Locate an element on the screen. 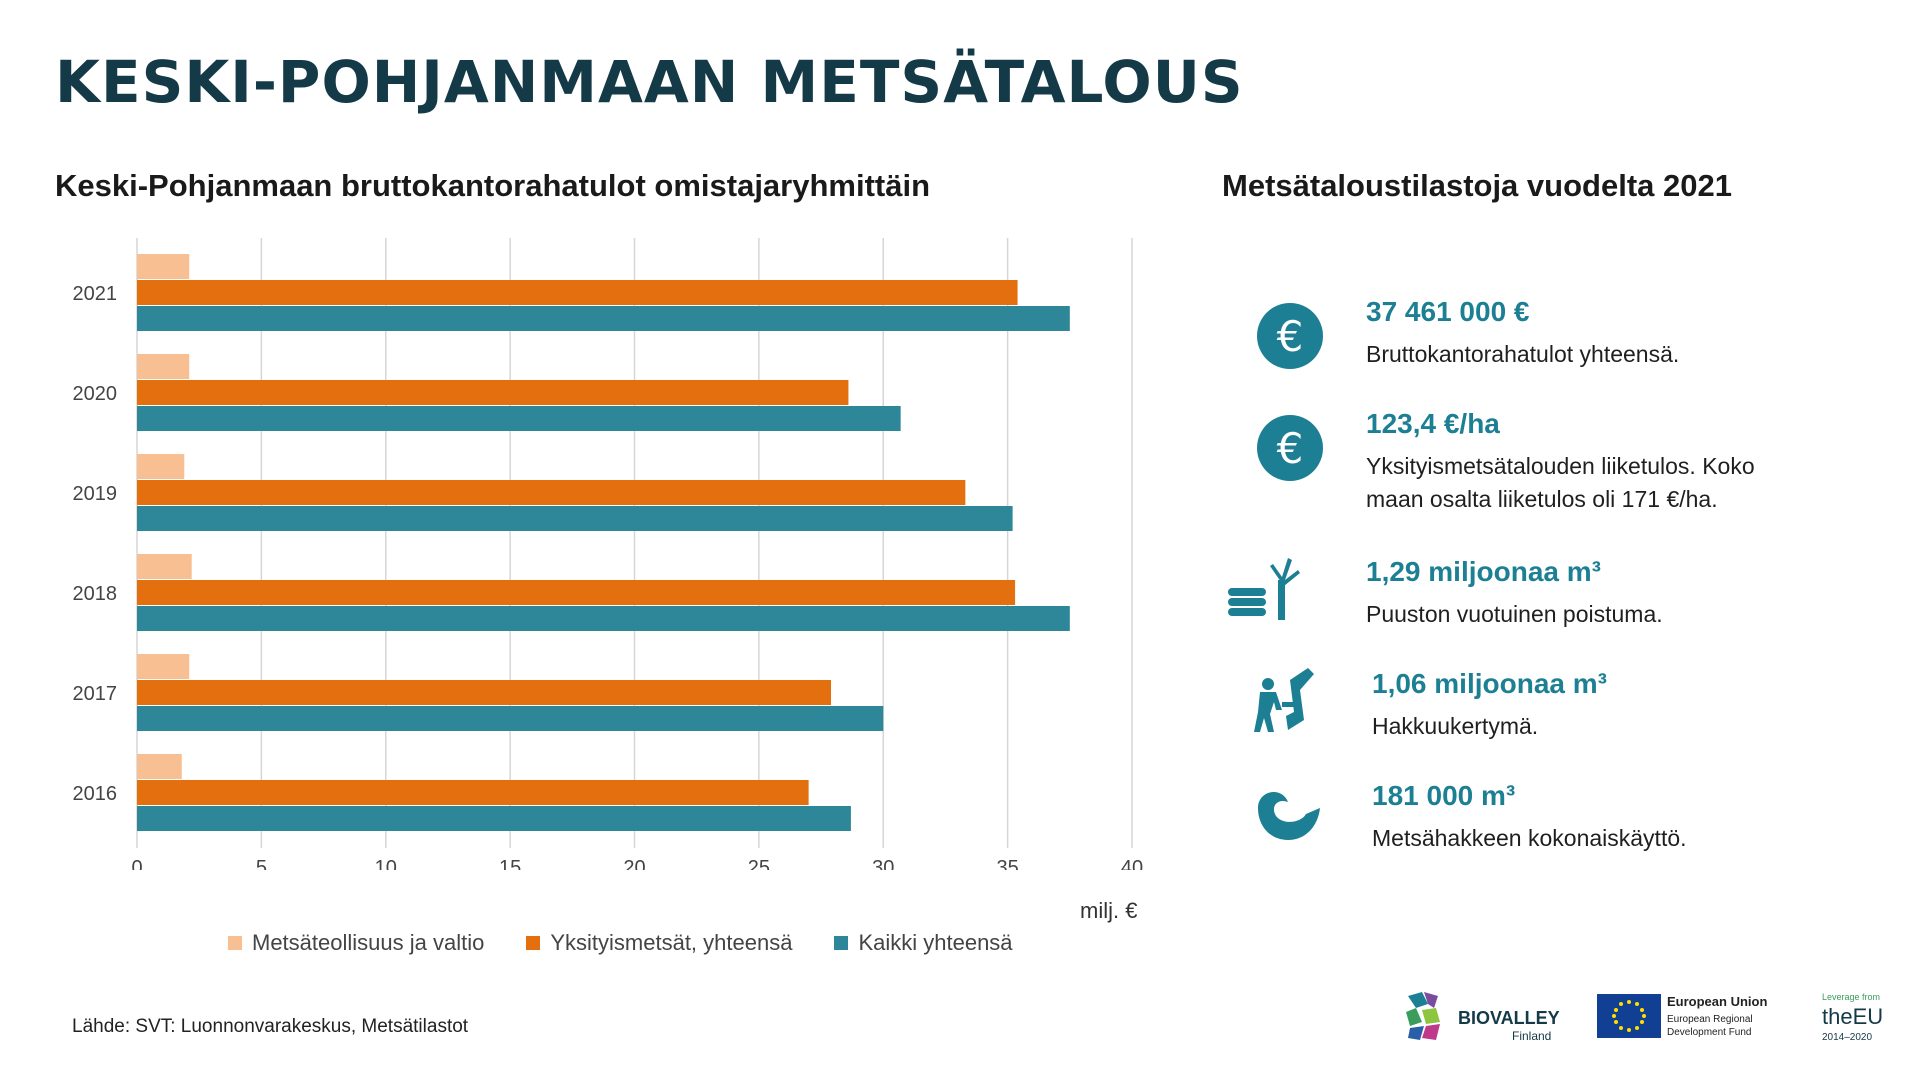 The height and width of the screenshot is (1080, 1920). svg-text: Development Fund is located at coordinates (1709, 1032).